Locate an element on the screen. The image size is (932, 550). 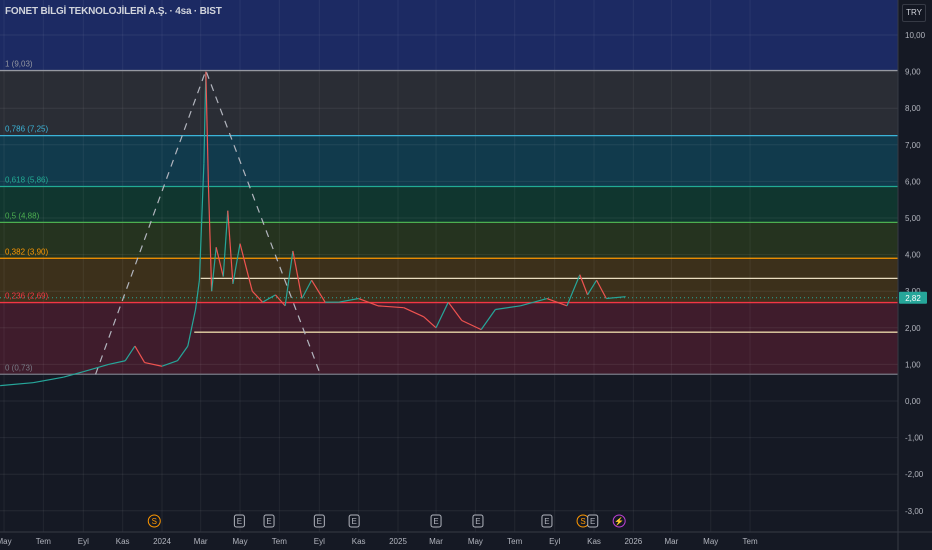
event-marker-label: ⚡ is located at coordinates (619, 521).